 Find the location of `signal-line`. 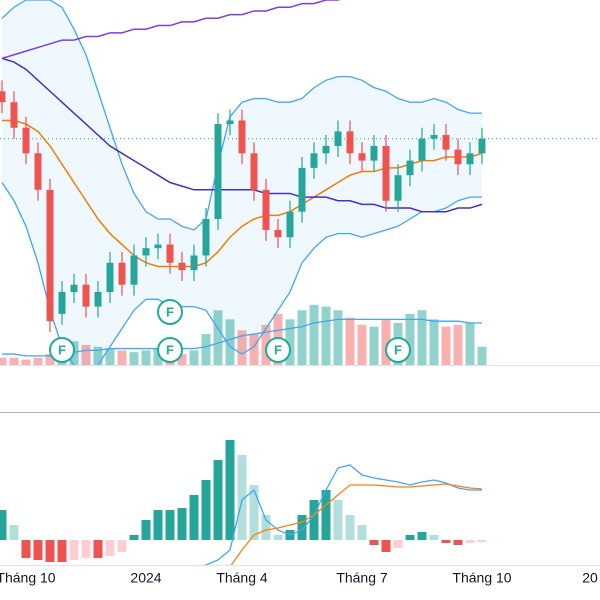

signal-line is located at coordinates (356, 524).